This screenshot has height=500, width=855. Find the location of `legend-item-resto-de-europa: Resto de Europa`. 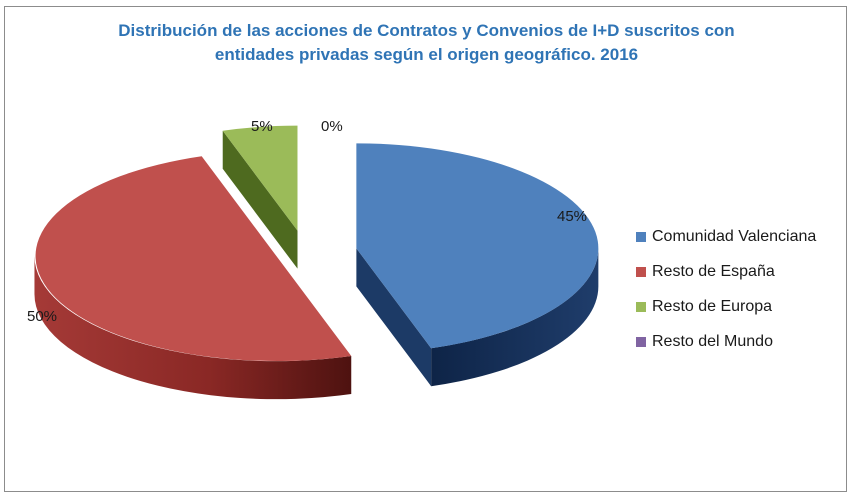

legend-item-resto-de-europa: Resto de Europa is located at coordinates (726, 314).